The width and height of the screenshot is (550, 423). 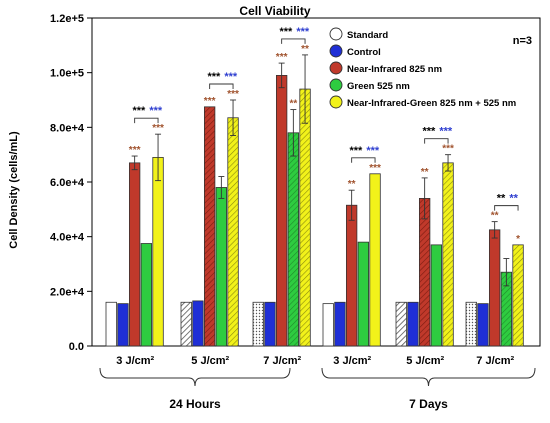 What do you see at coordinates (67, 183) in the screenshot?
I see `y-tick-label: 6.0e+4` at bounding box center [67, 183].